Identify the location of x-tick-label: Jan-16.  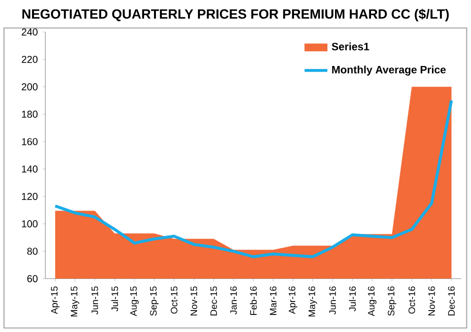
(233, 300).